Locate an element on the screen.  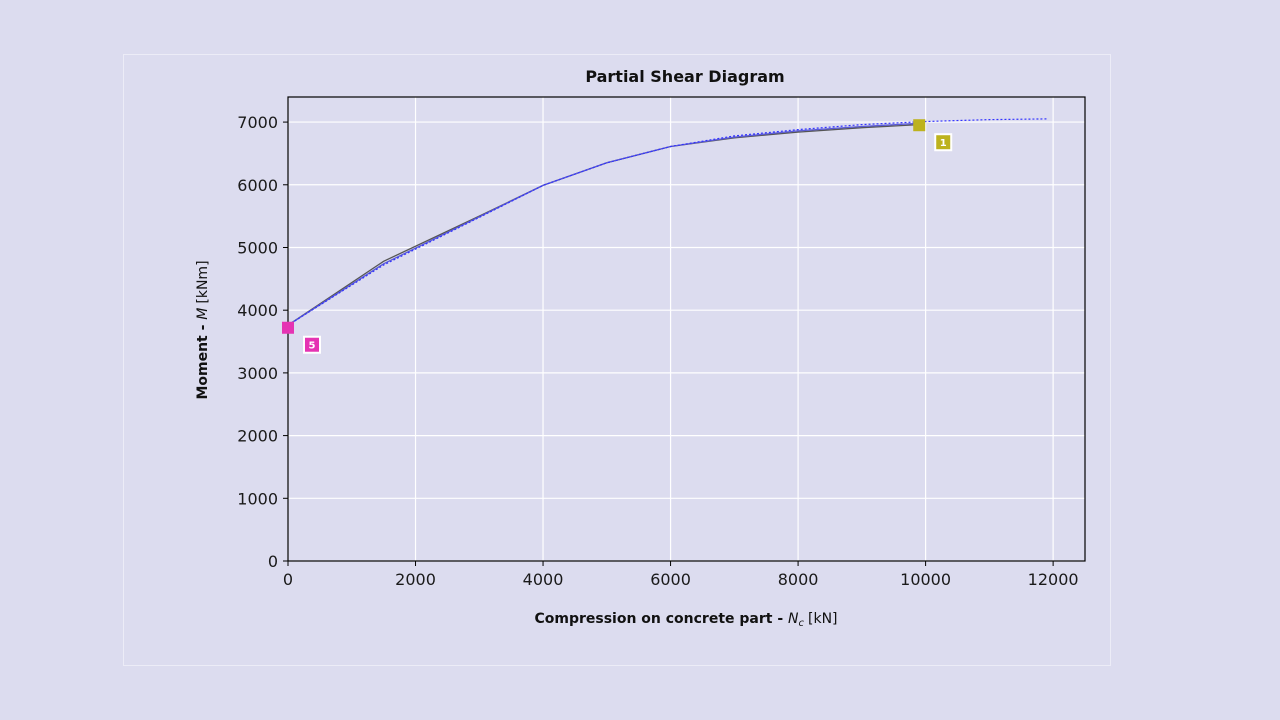
y-tick-label: 6000 is located at coordinates (257, 185).